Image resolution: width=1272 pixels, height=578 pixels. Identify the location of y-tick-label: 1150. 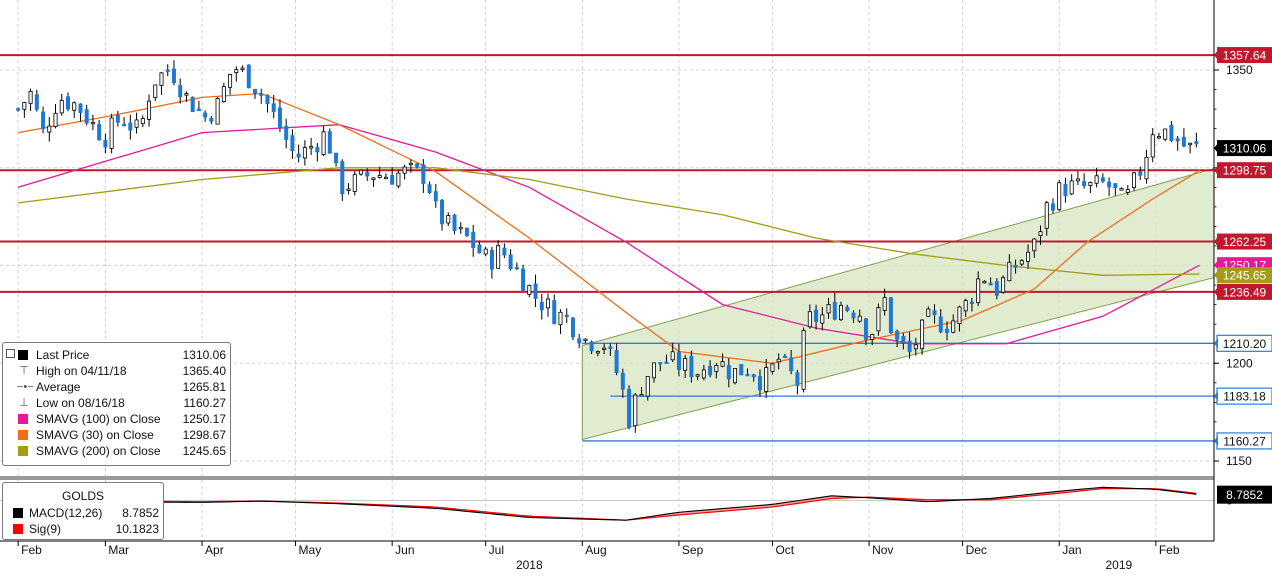
(1239, 461).